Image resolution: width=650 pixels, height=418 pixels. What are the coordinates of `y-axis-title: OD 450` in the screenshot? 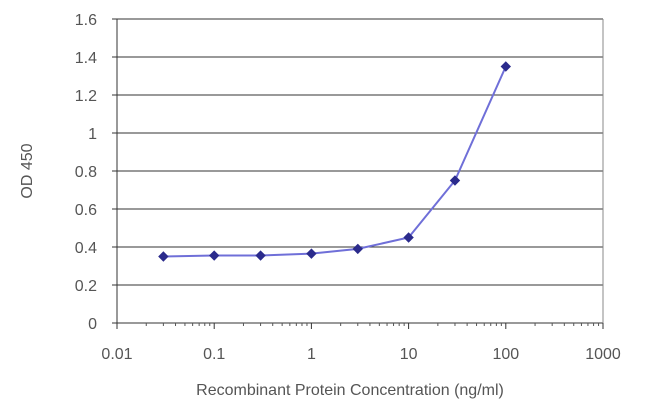 It's located at (27, 170).